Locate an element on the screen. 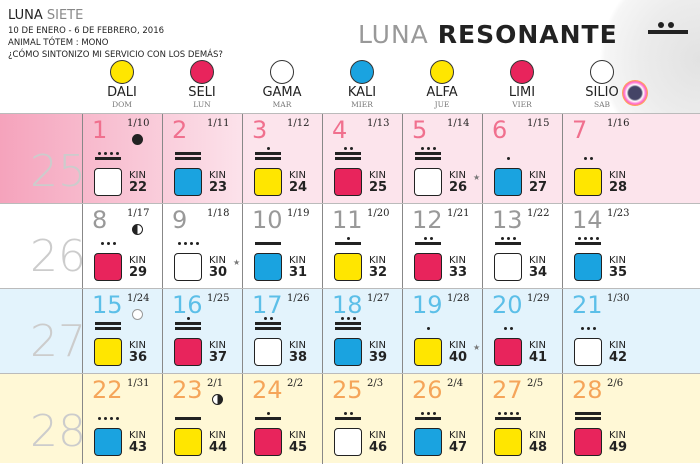 Image resolution: width=700 pixels, height=464 pixels. earth-icon is located at coordinates (635, 93).